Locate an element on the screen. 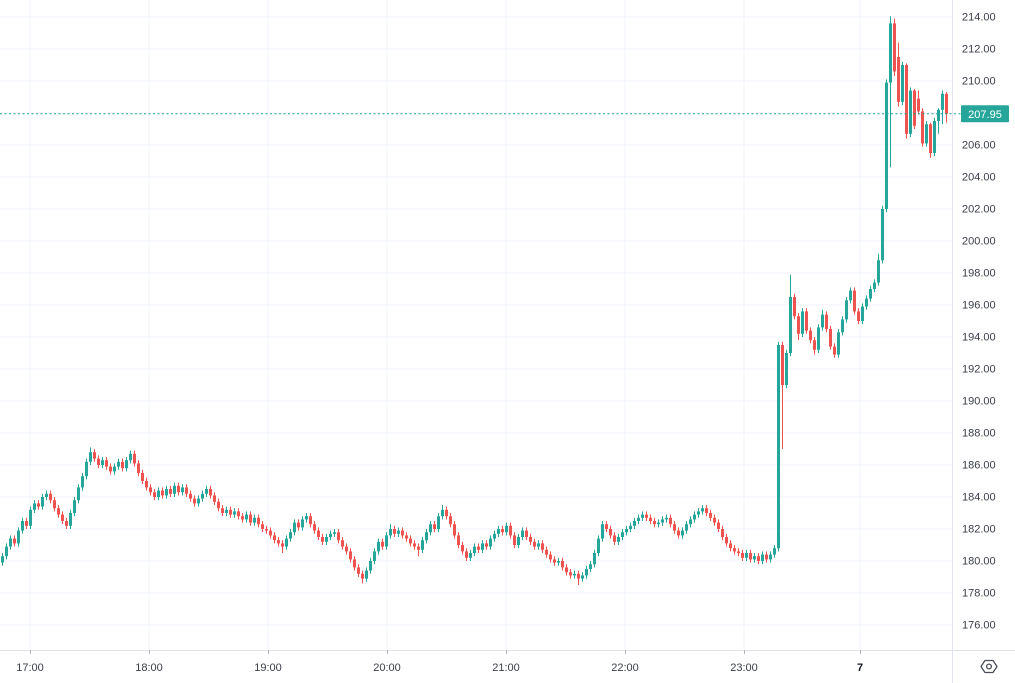  time-axis-ticks is located at coordinates (445, 652).